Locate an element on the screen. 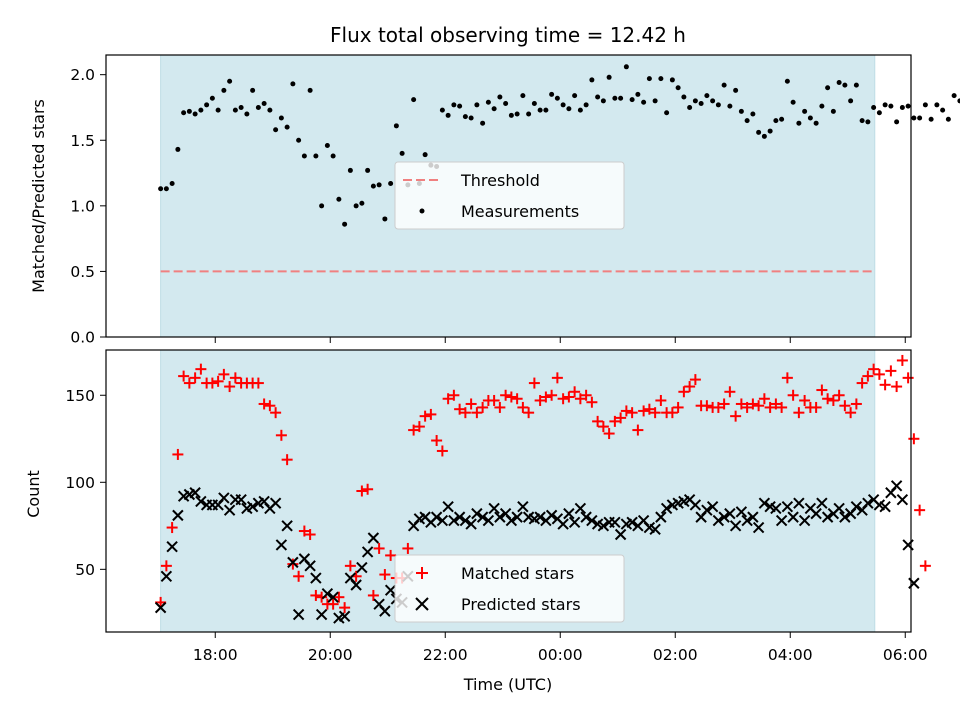 This screenshot has width=960, height=720. bottom-y-tick-label: 150 is located at coordinates (80, 396).